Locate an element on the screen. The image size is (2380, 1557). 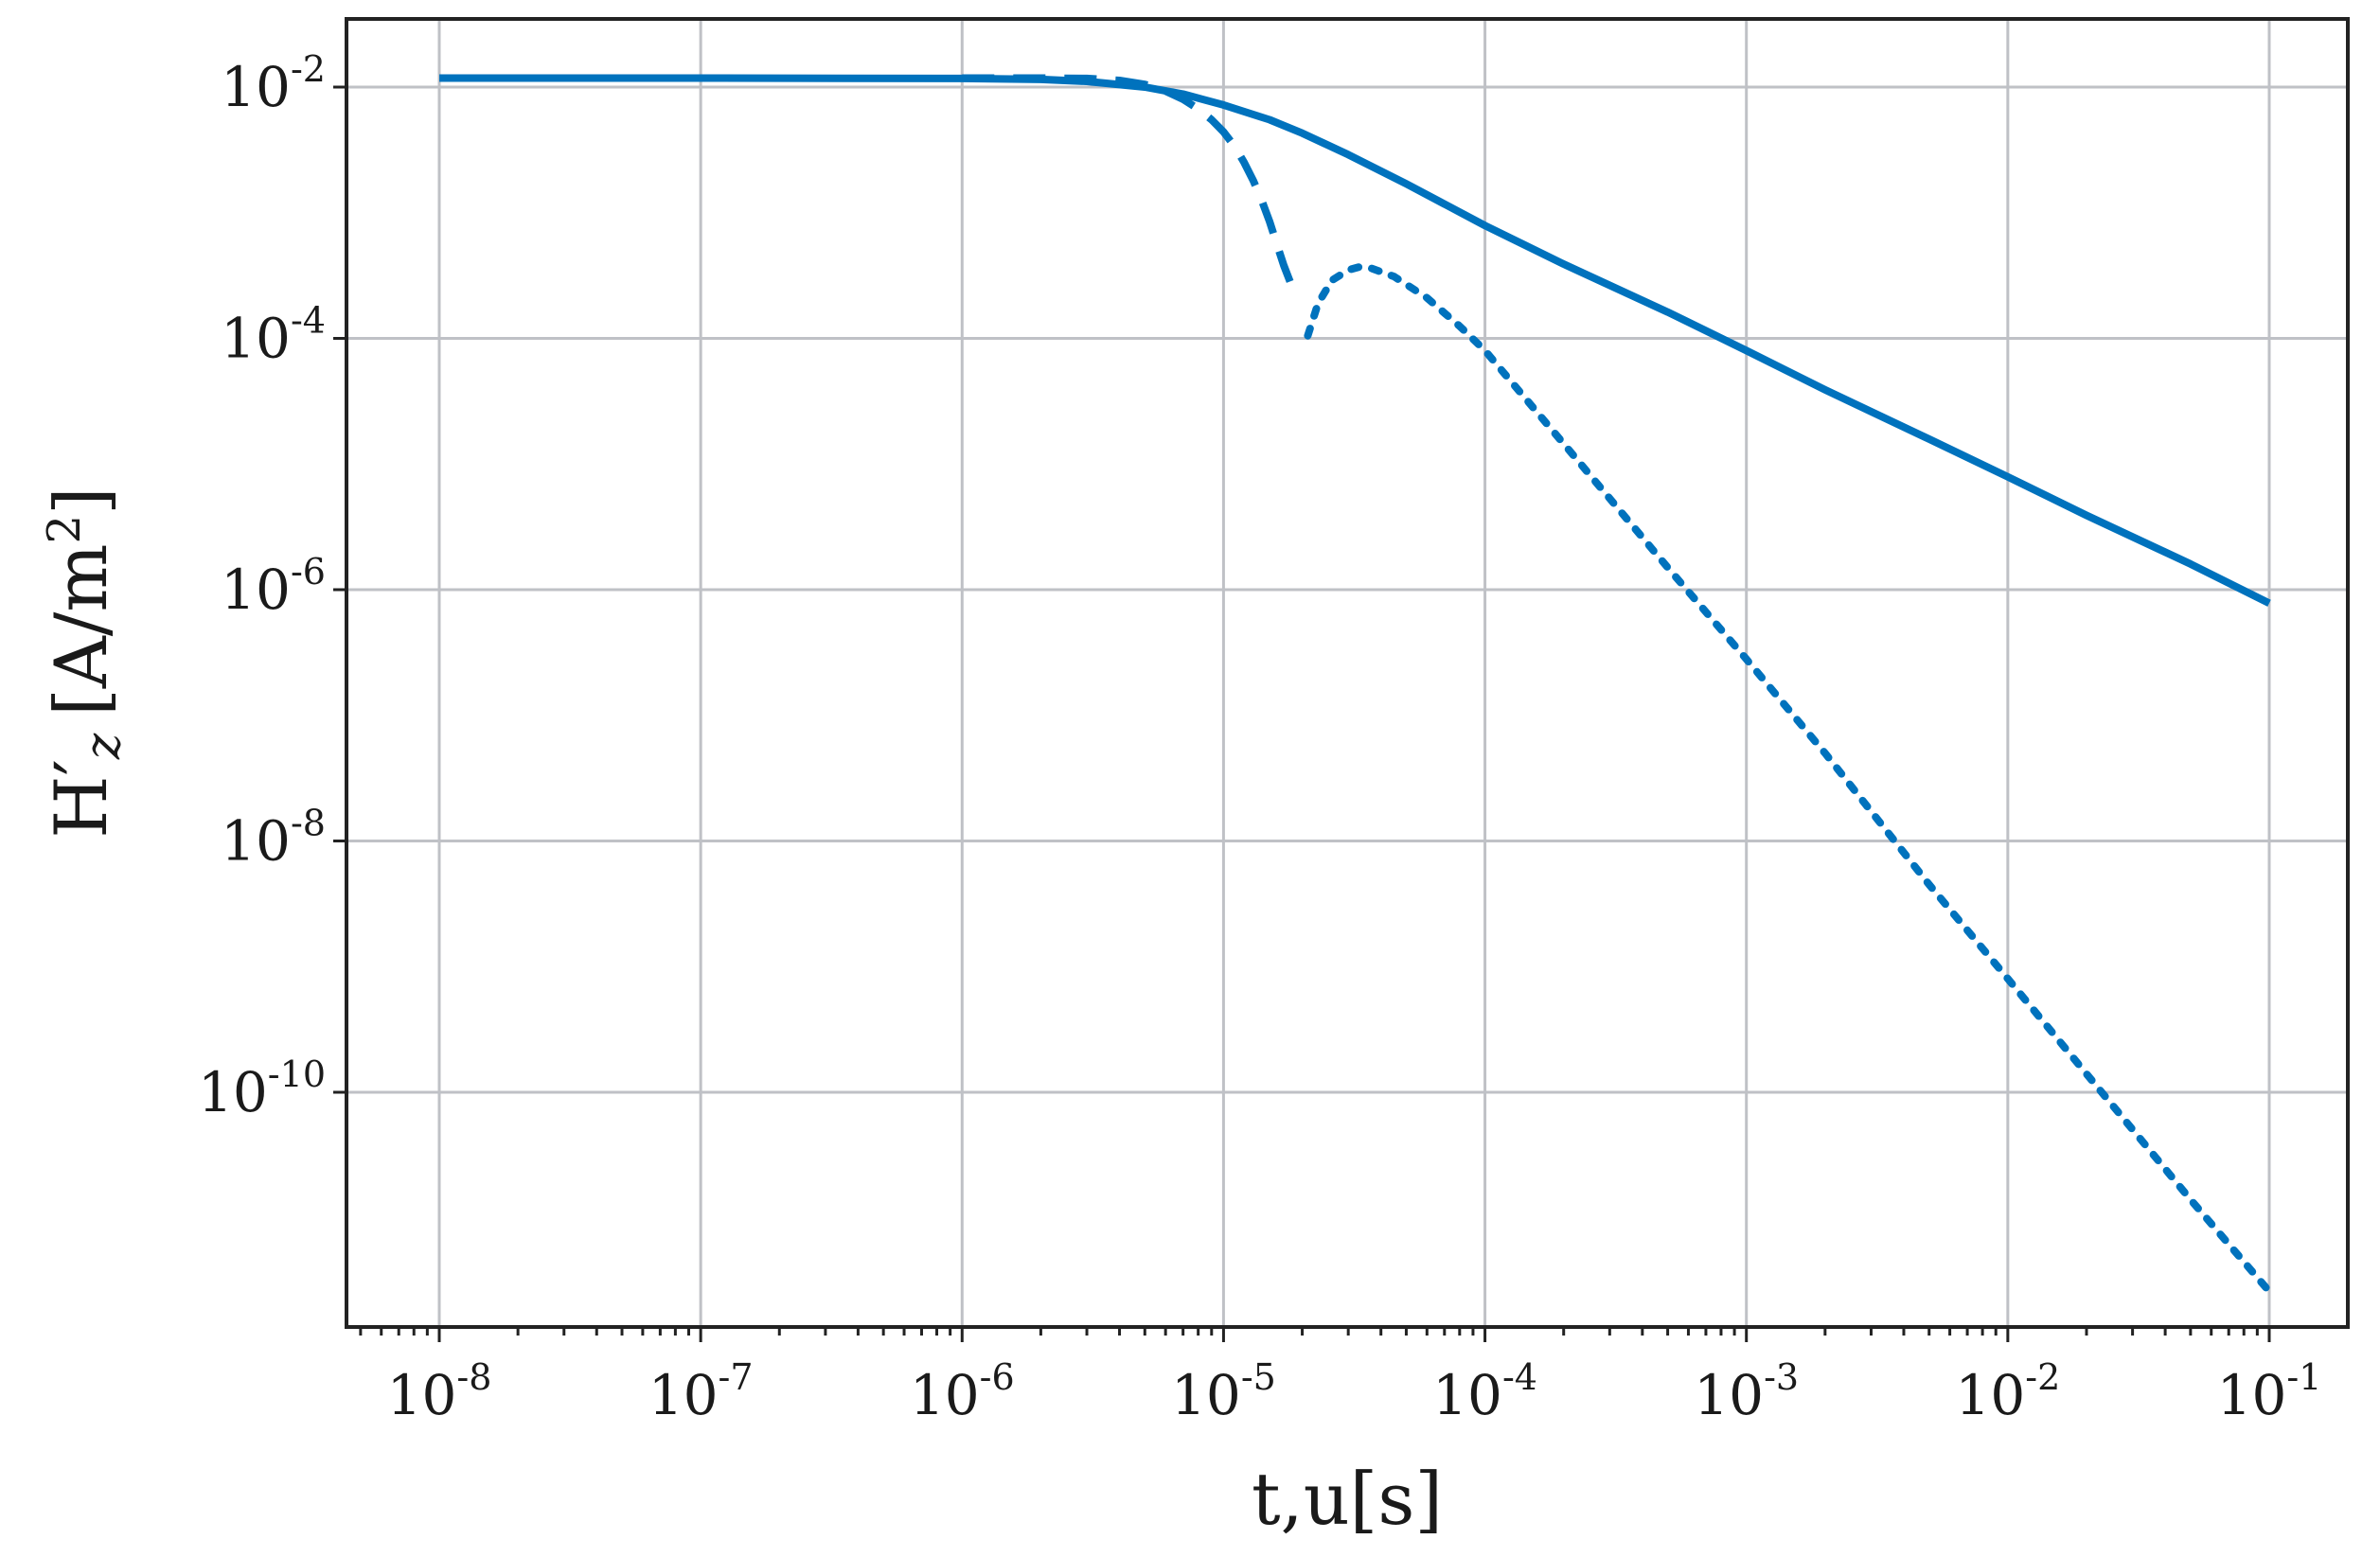
x-tick-label: 10⁻³ is located at coordinates (1746, 1391).